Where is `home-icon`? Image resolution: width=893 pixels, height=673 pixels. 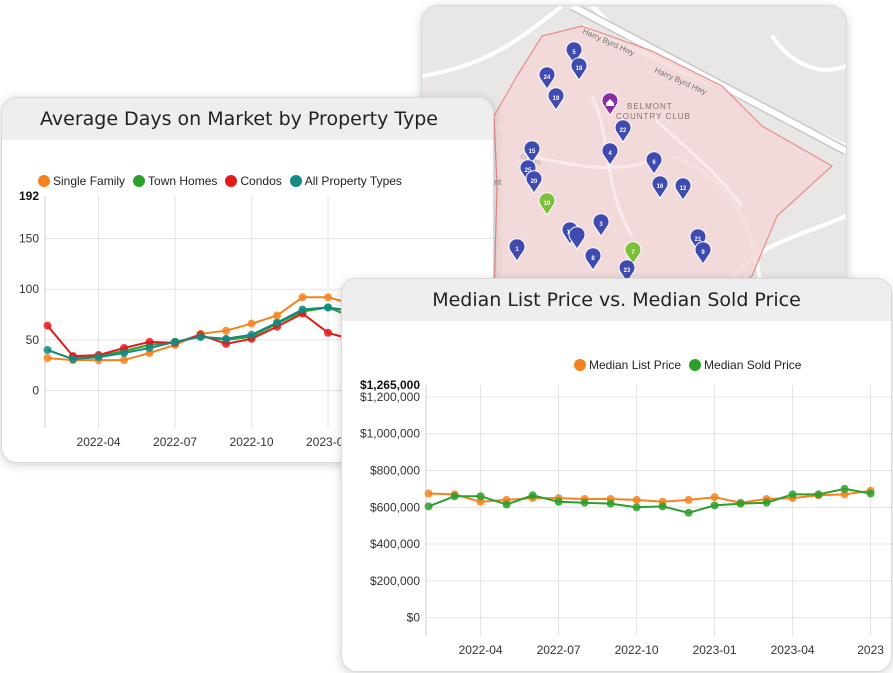 home-icon is located at coordinates (610, 102).